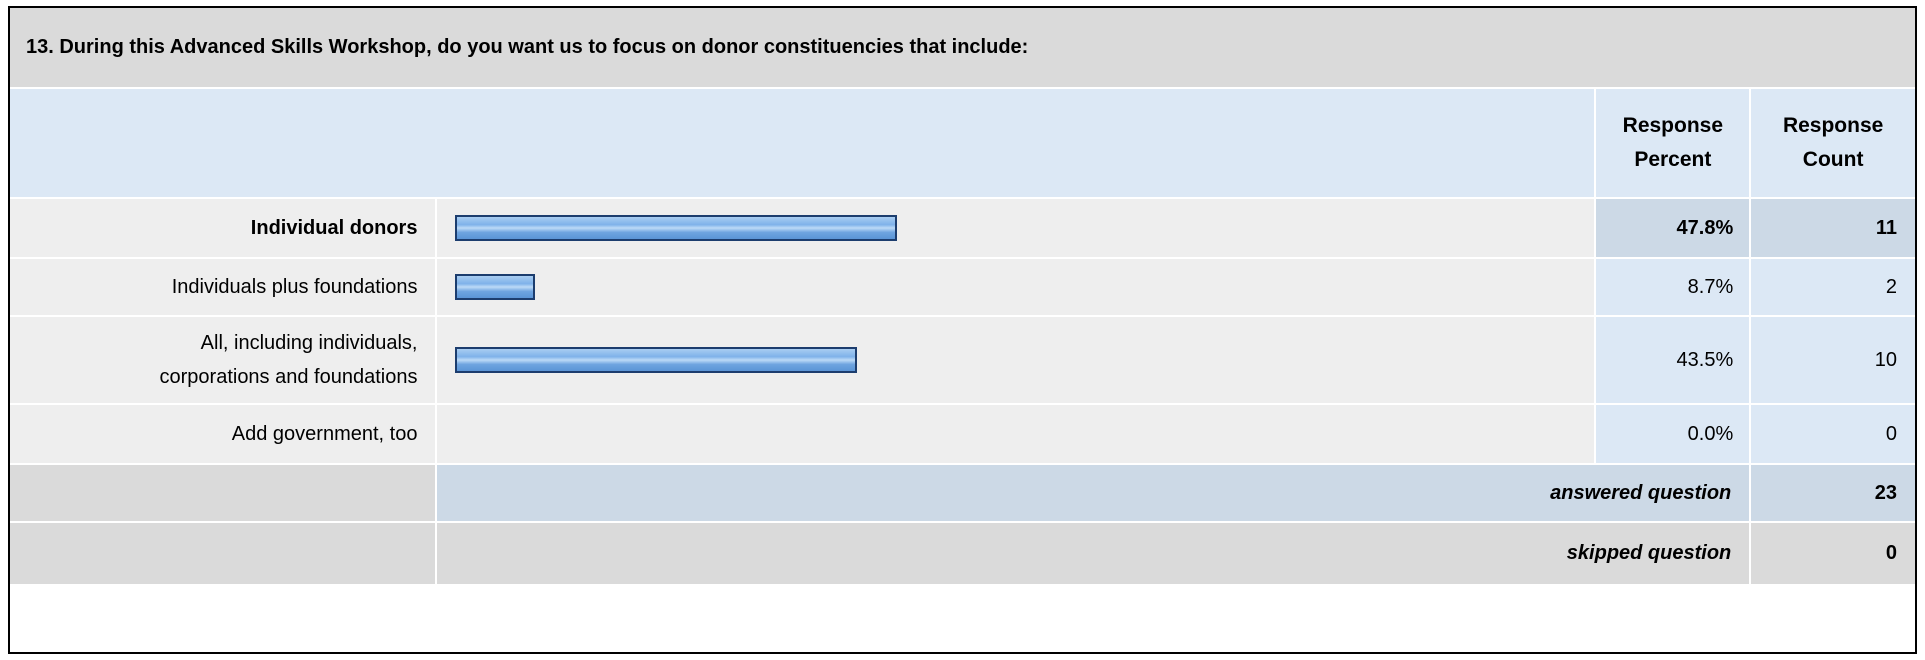 The width and height of the screenshot is (1925, 660). Describe the element at coordinates (1832, 359) in the screenshot. I see `response-count: 10` at that location.